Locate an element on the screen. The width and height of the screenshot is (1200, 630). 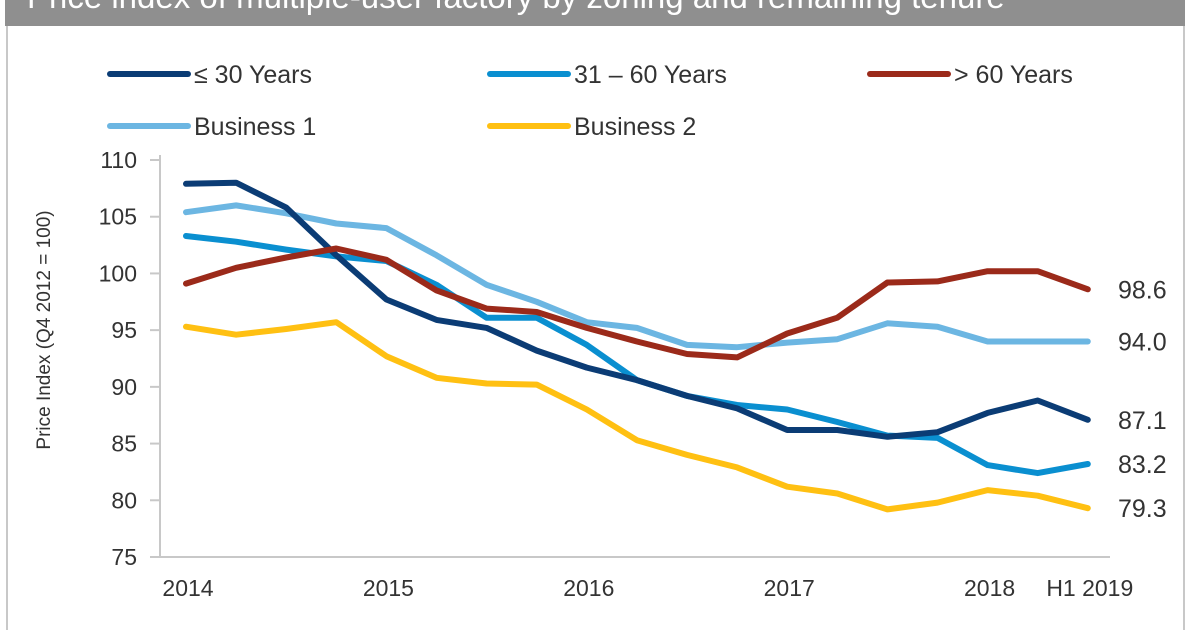
y-axis-title: Price Index (Q4 2012 = 100) is located at coordinates (44, 329).